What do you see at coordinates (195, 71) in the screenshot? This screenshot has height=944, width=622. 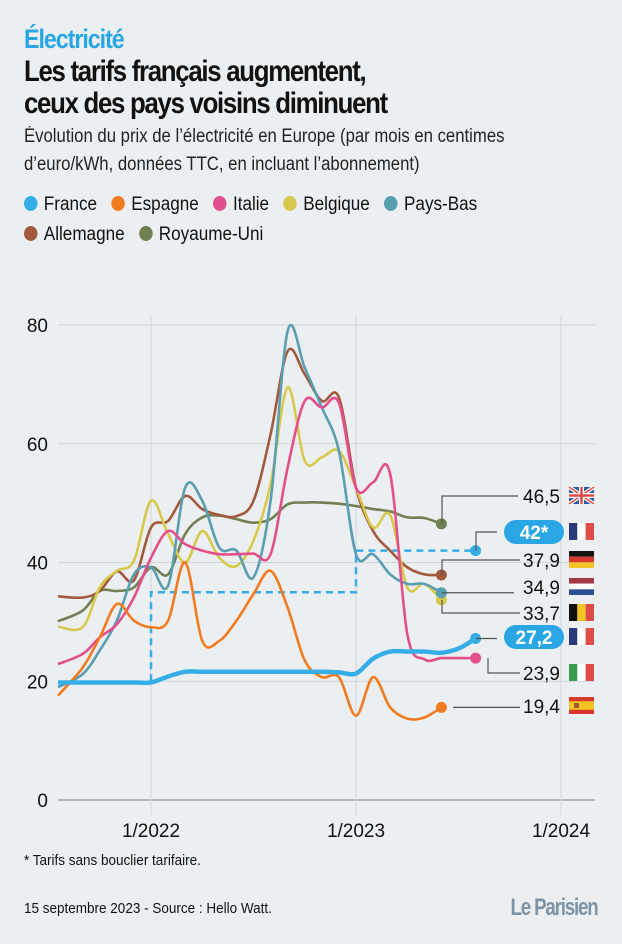 I see `title-line-1: Les tarifs français augmentent,` at bounding box center [195, 71].